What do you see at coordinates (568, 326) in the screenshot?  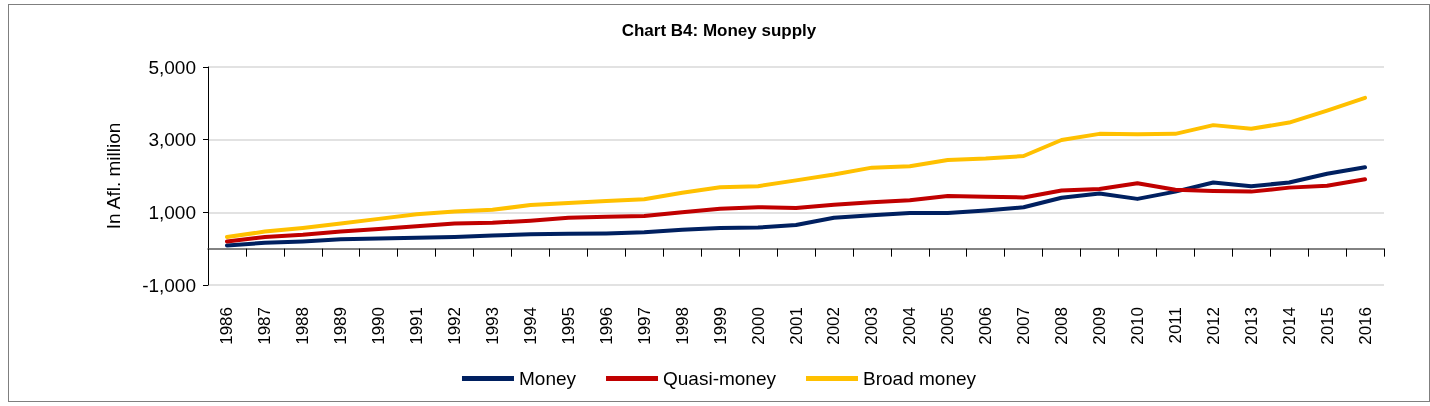 I see `x-tick-label: 1995` at bounding box center [568, 326].